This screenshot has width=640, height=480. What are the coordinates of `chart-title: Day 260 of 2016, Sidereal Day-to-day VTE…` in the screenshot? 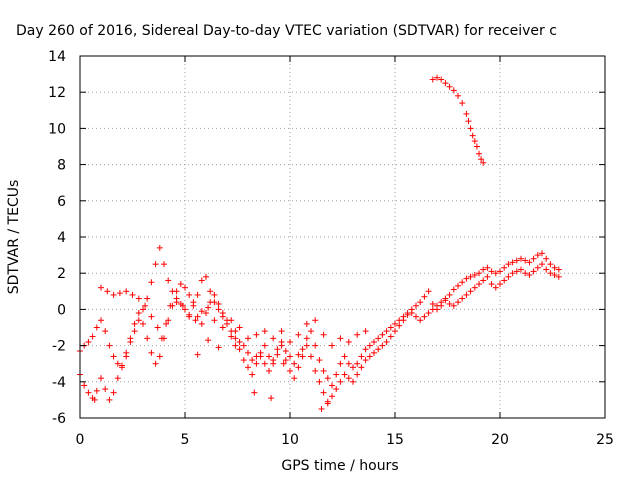 It's located at (286, 31).